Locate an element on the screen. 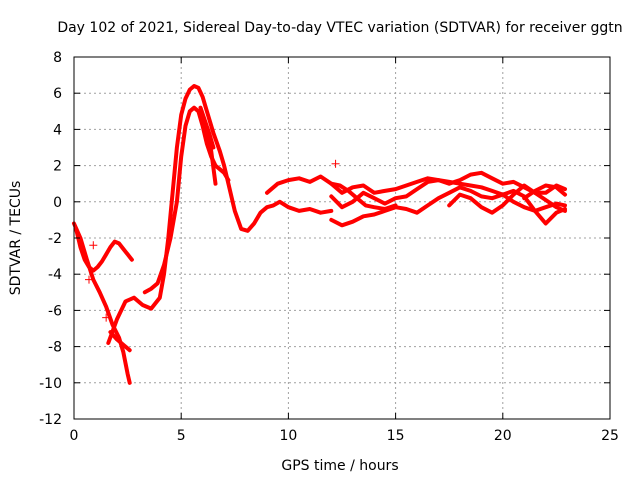 The height and width of the screenshot is (480, 640). x-tick-label: 20 is located at coordinates (503, 436).